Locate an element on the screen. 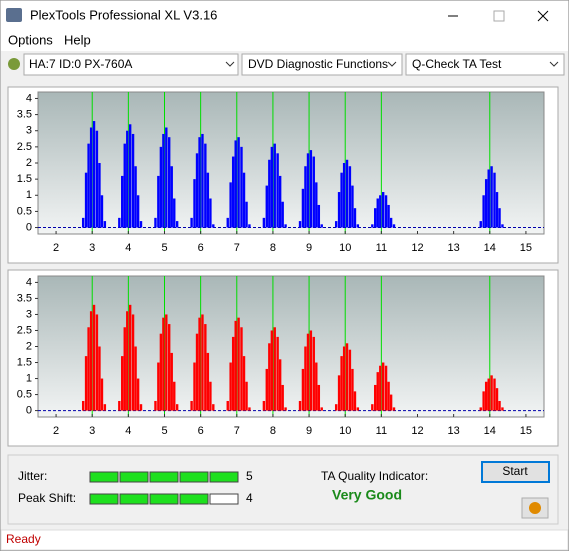 Image resolution: width=569 pixels, height=556 pixels. title-bar is located at coordinates (284, 16).